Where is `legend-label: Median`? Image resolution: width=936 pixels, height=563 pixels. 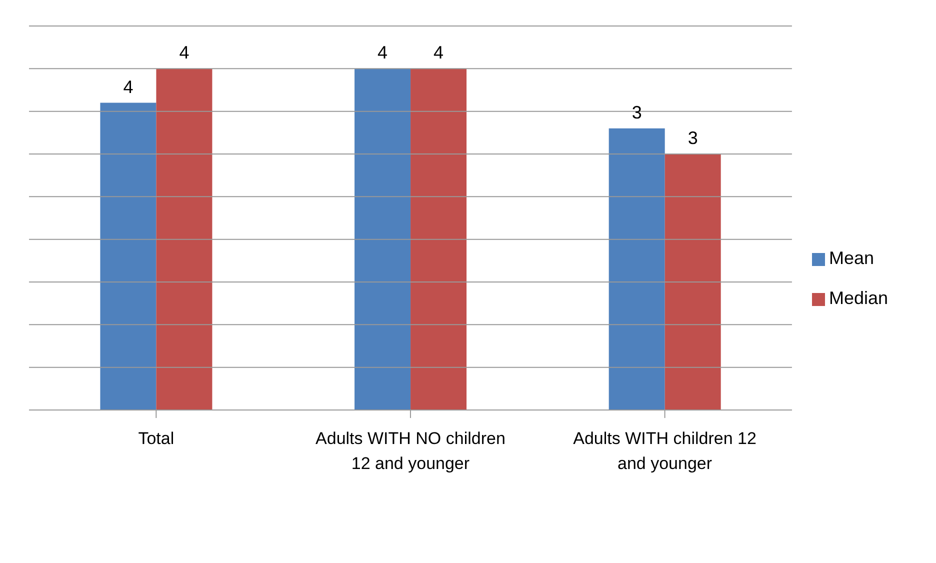 legend-label: Median is located at coordinates (858, 298).